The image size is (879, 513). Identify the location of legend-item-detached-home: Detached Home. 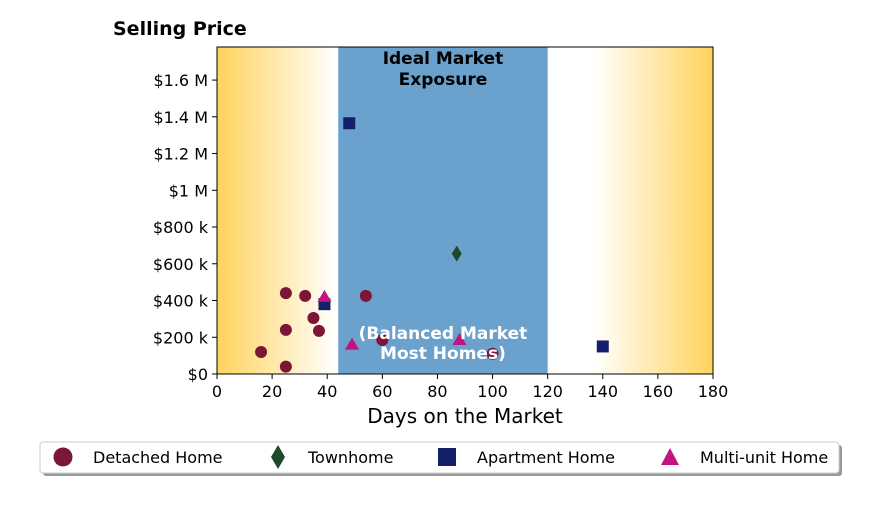
(138, 457).